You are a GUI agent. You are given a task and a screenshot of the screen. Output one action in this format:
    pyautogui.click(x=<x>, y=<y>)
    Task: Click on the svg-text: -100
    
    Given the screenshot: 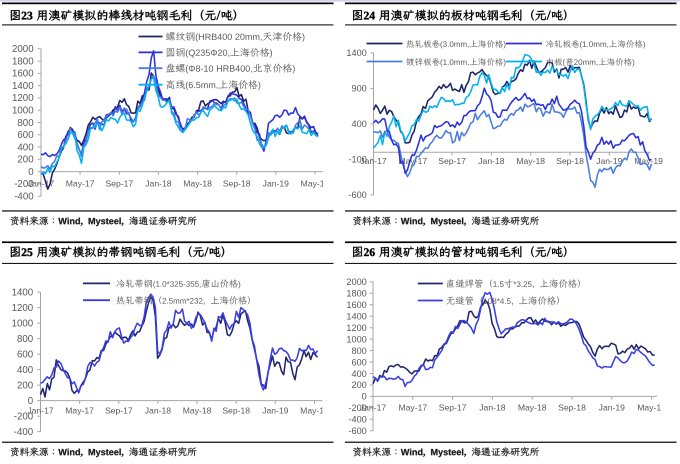 What is the action you would take?
    pyautogui.click(x=357, y=160)
    